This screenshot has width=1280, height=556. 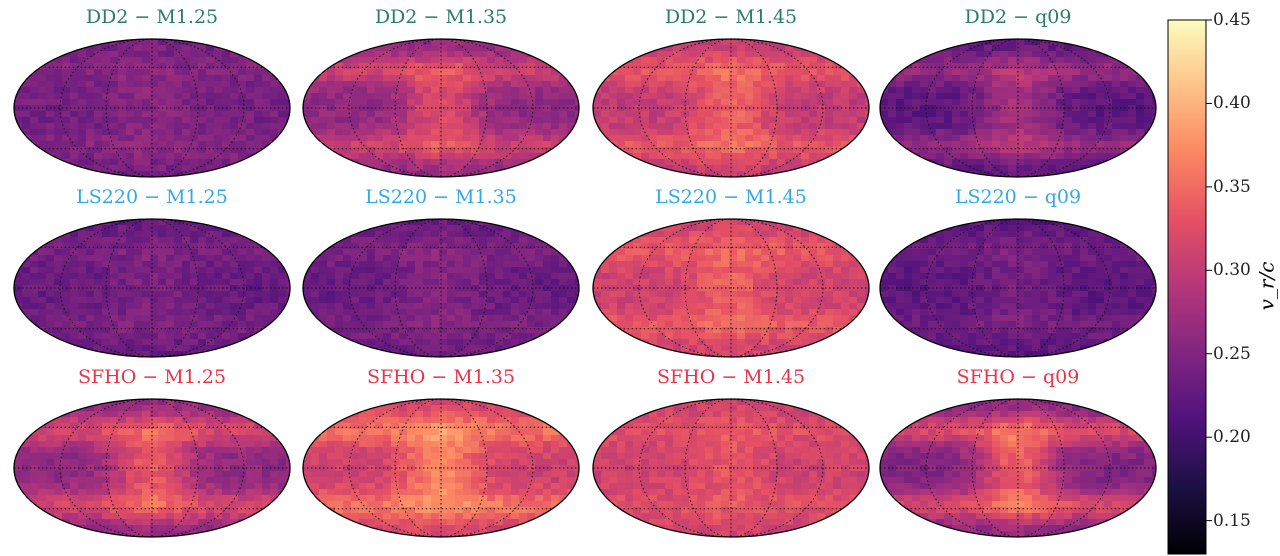 I want to click on colorbar-tick-label: 0.45, so click(x=1232, y=20).